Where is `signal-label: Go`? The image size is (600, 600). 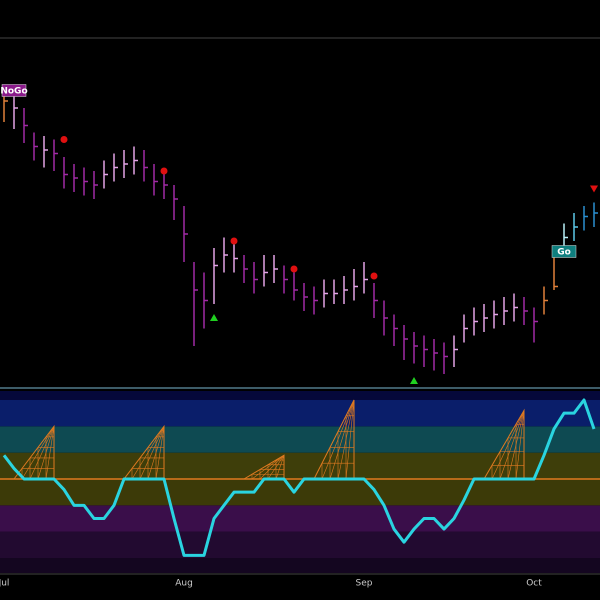
signal-label: Go is located at coordinates (564, 253).